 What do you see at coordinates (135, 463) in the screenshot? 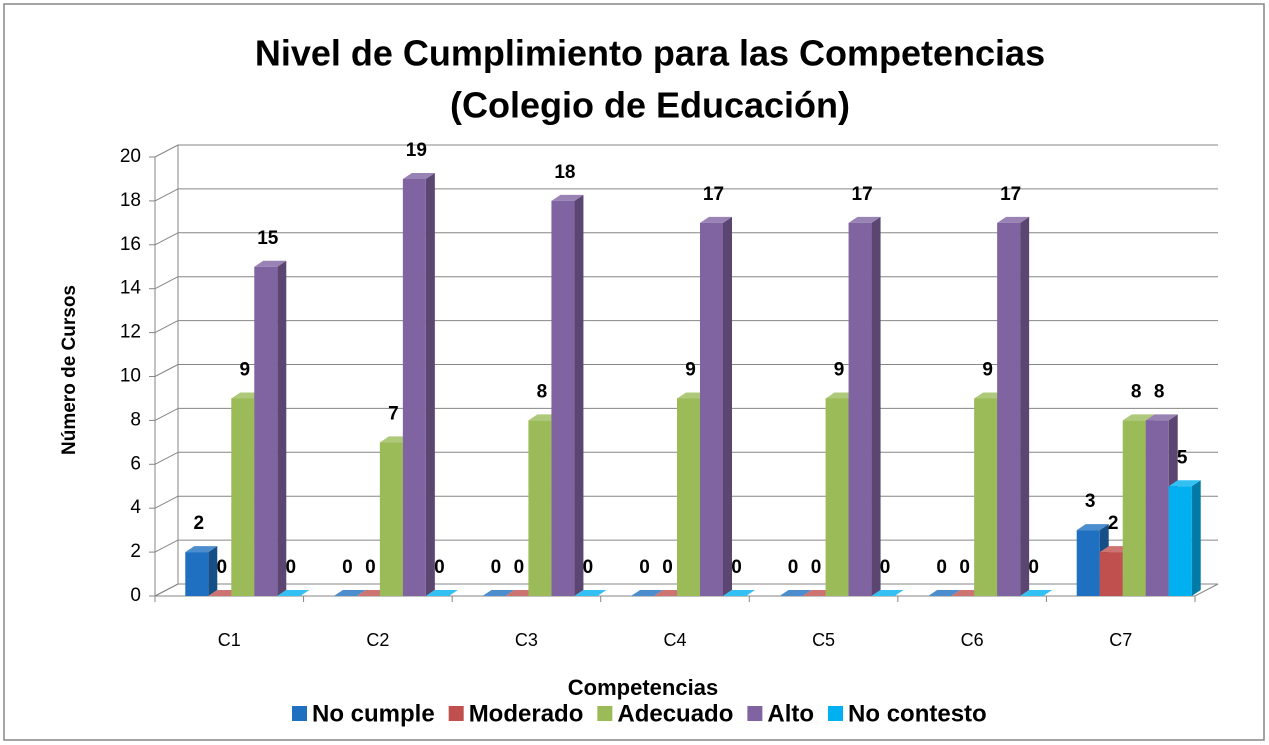
I see `y-tick-label: 6` at bounding box center [135, 463].